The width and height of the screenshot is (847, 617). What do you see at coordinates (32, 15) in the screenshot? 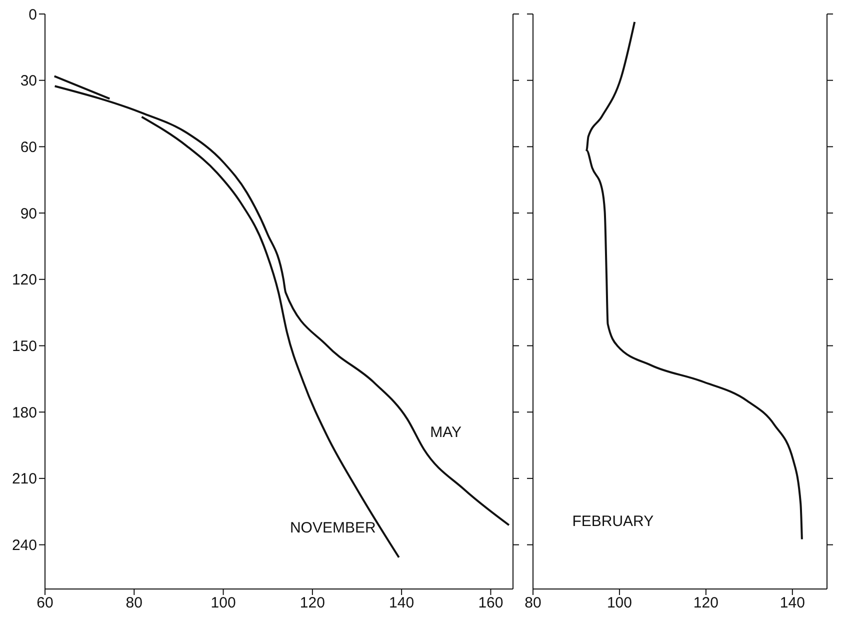
I see `y-tick-label: 0` at bounding box center [32, 15].